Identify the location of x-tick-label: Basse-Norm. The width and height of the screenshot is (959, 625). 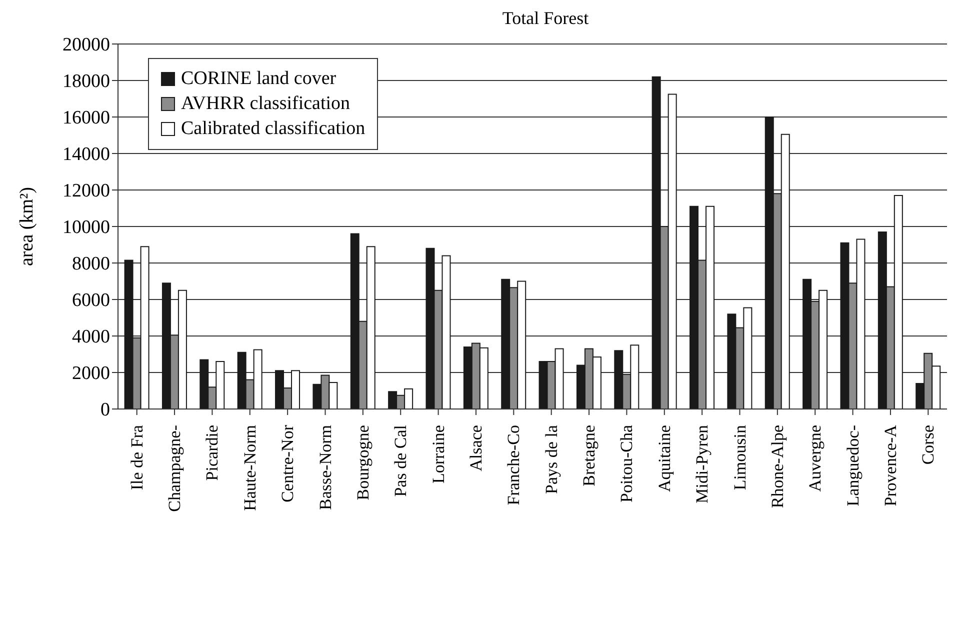
(325, 467).